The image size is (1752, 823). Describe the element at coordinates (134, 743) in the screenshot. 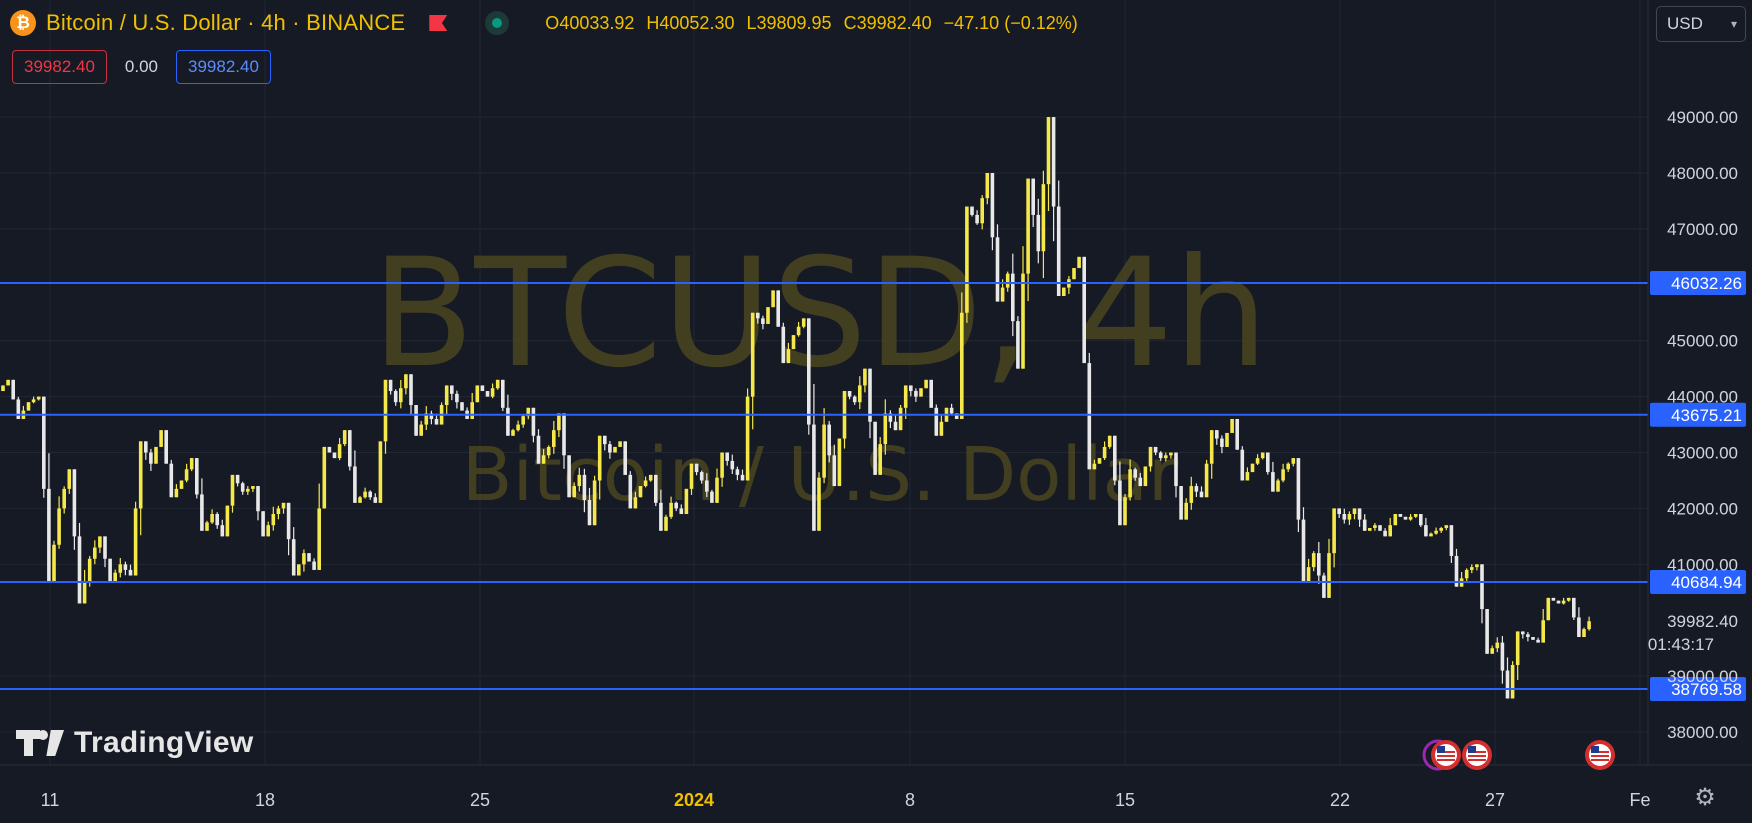

I see `tradingview-logo: TradingView` at that location.